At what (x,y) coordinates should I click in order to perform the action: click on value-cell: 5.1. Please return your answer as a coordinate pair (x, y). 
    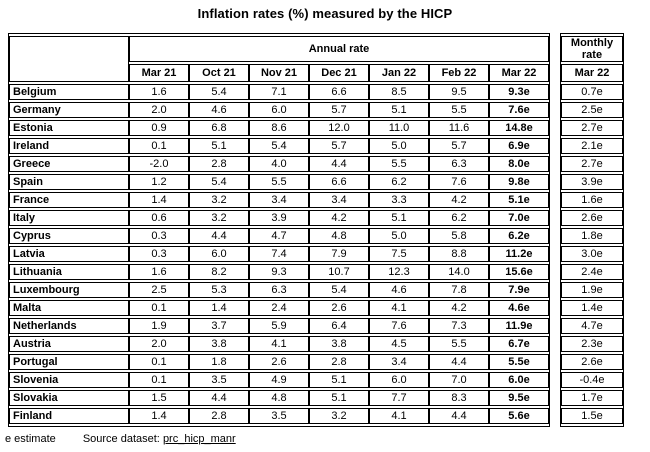
    Looking at the image, I should click on (339, 398).